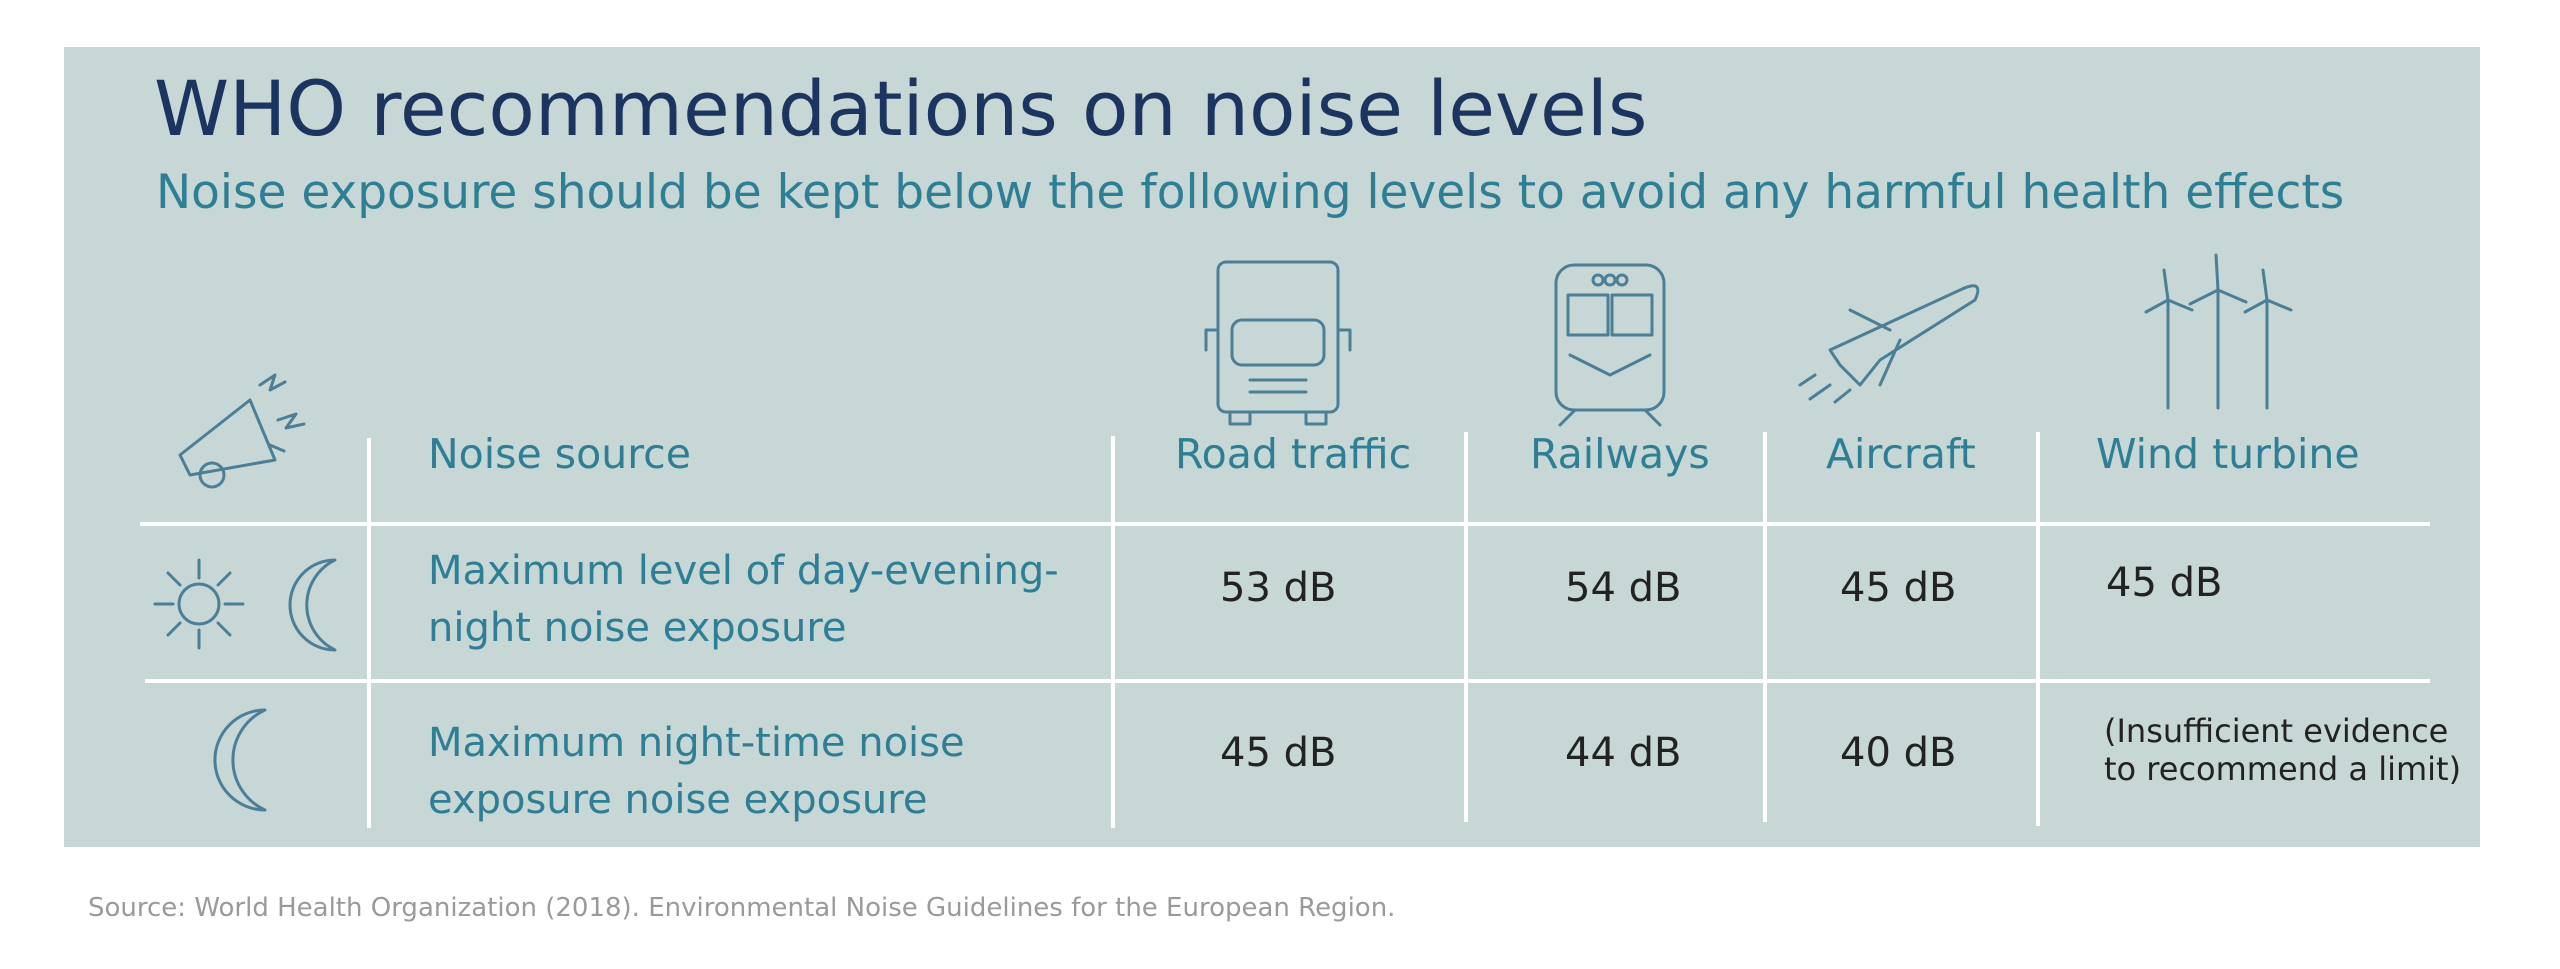 This screenshot has height=969, width=2560. I want to click on megaphone-icon, so click(242, 431).